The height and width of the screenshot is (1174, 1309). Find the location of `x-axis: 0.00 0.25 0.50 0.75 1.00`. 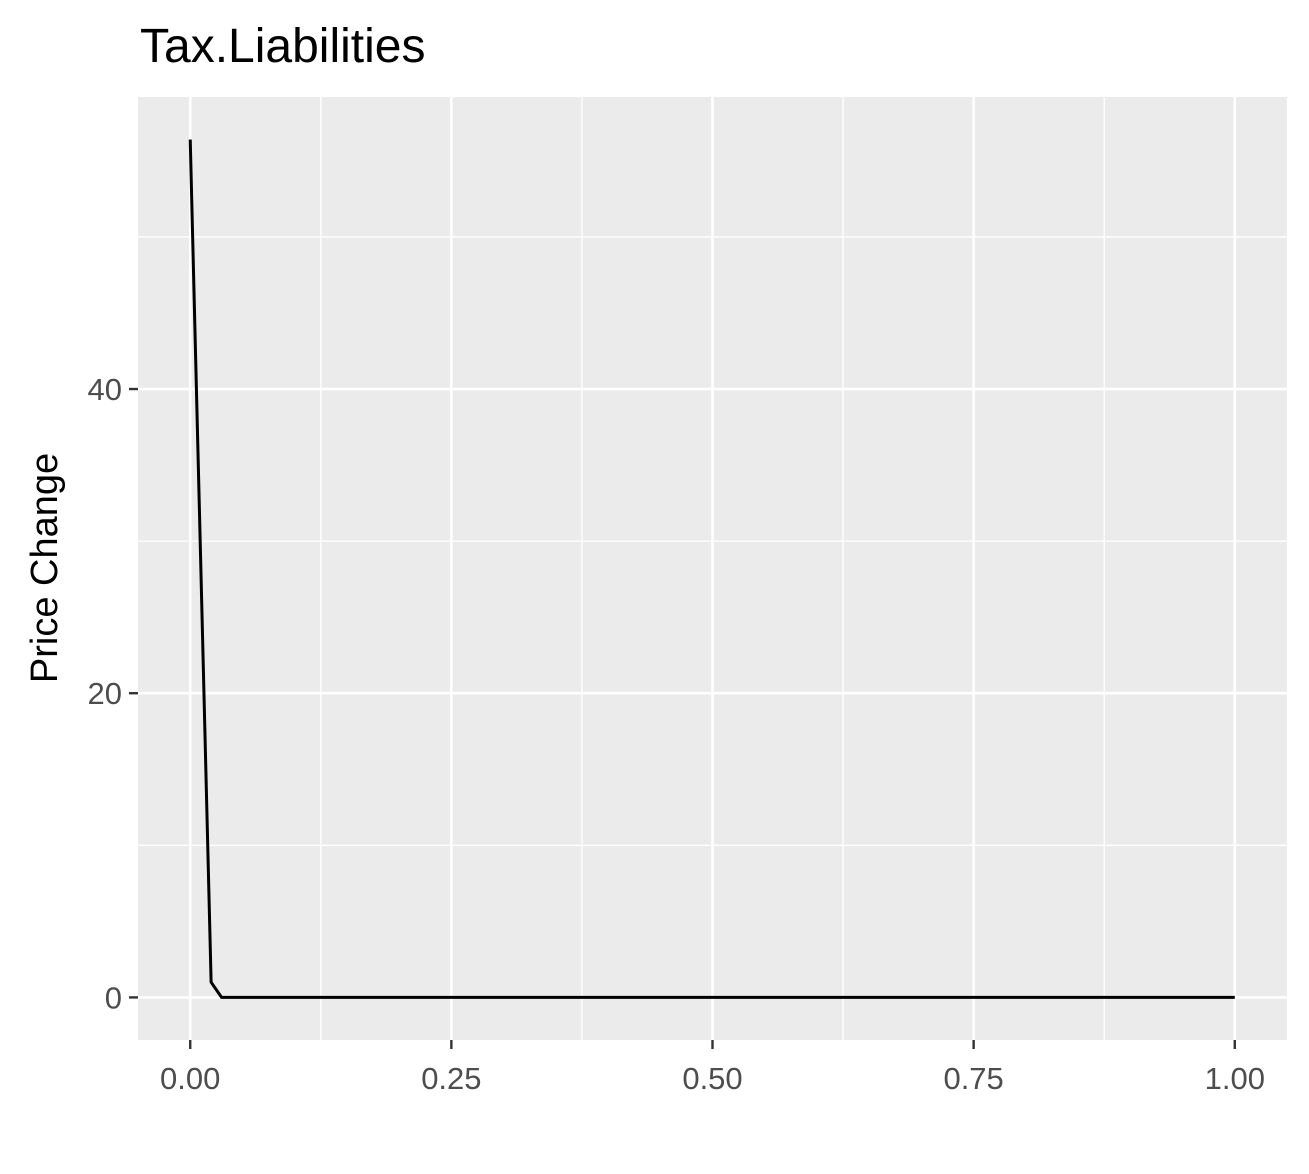

x-axis: 0.00 0.25 0.50 0.75 1.00 is located at coordinates (712, 1068).